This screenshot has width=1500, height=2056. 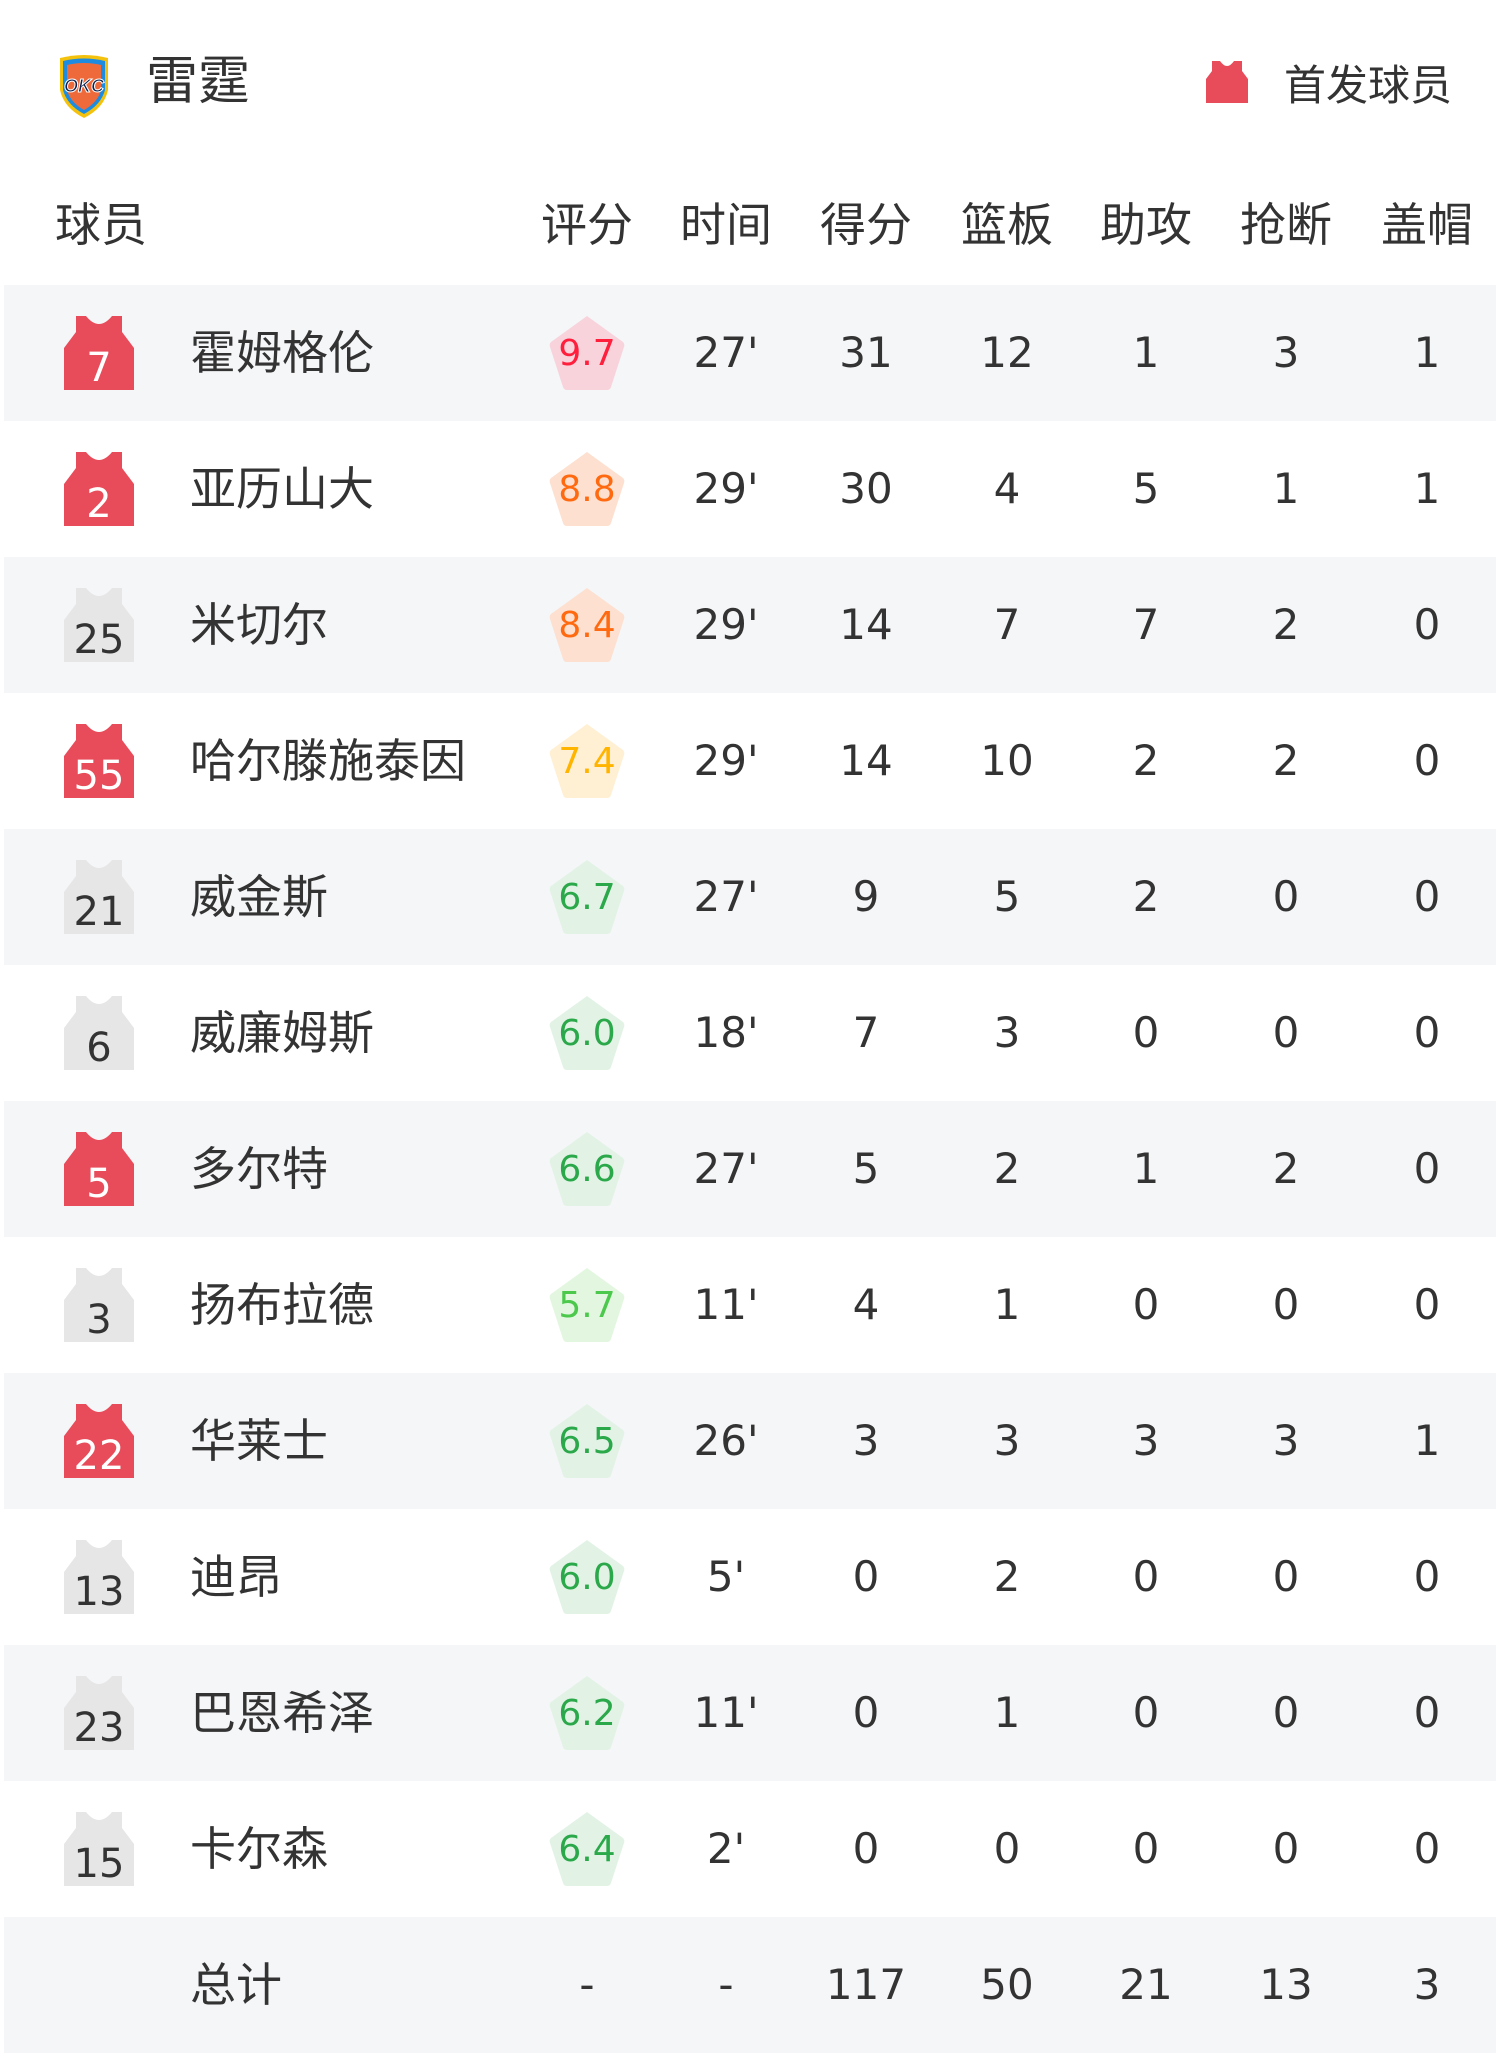 What do you see at coordinates (1146, 1576) in the screenshot?
I see `assists-value: 0` at bounding box center [1146, 1576].